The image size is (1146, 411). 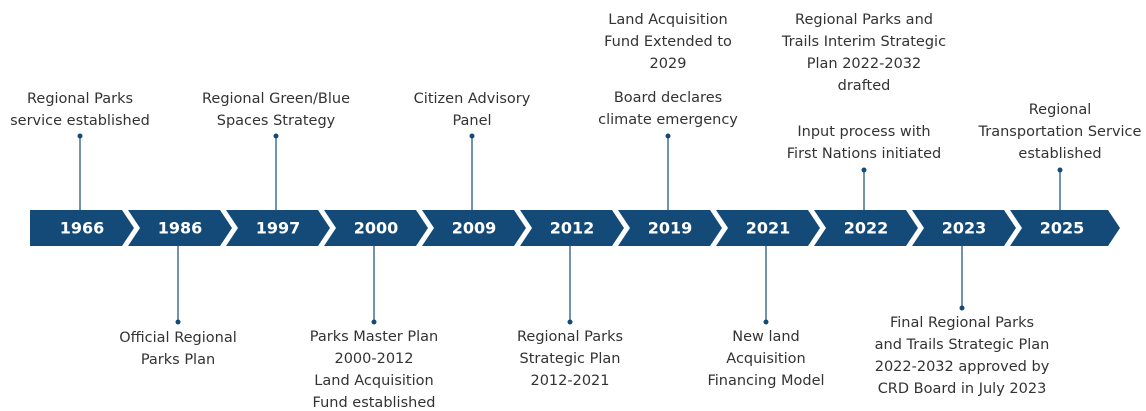 I want to click on milestone-text: Regional, so click(x=1060, y=110).